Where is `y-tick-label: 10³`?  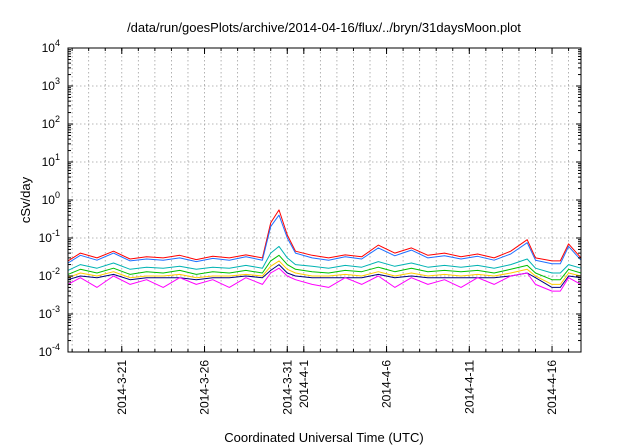 y-tick-label: 10³ is located at coordinates (51, 84).